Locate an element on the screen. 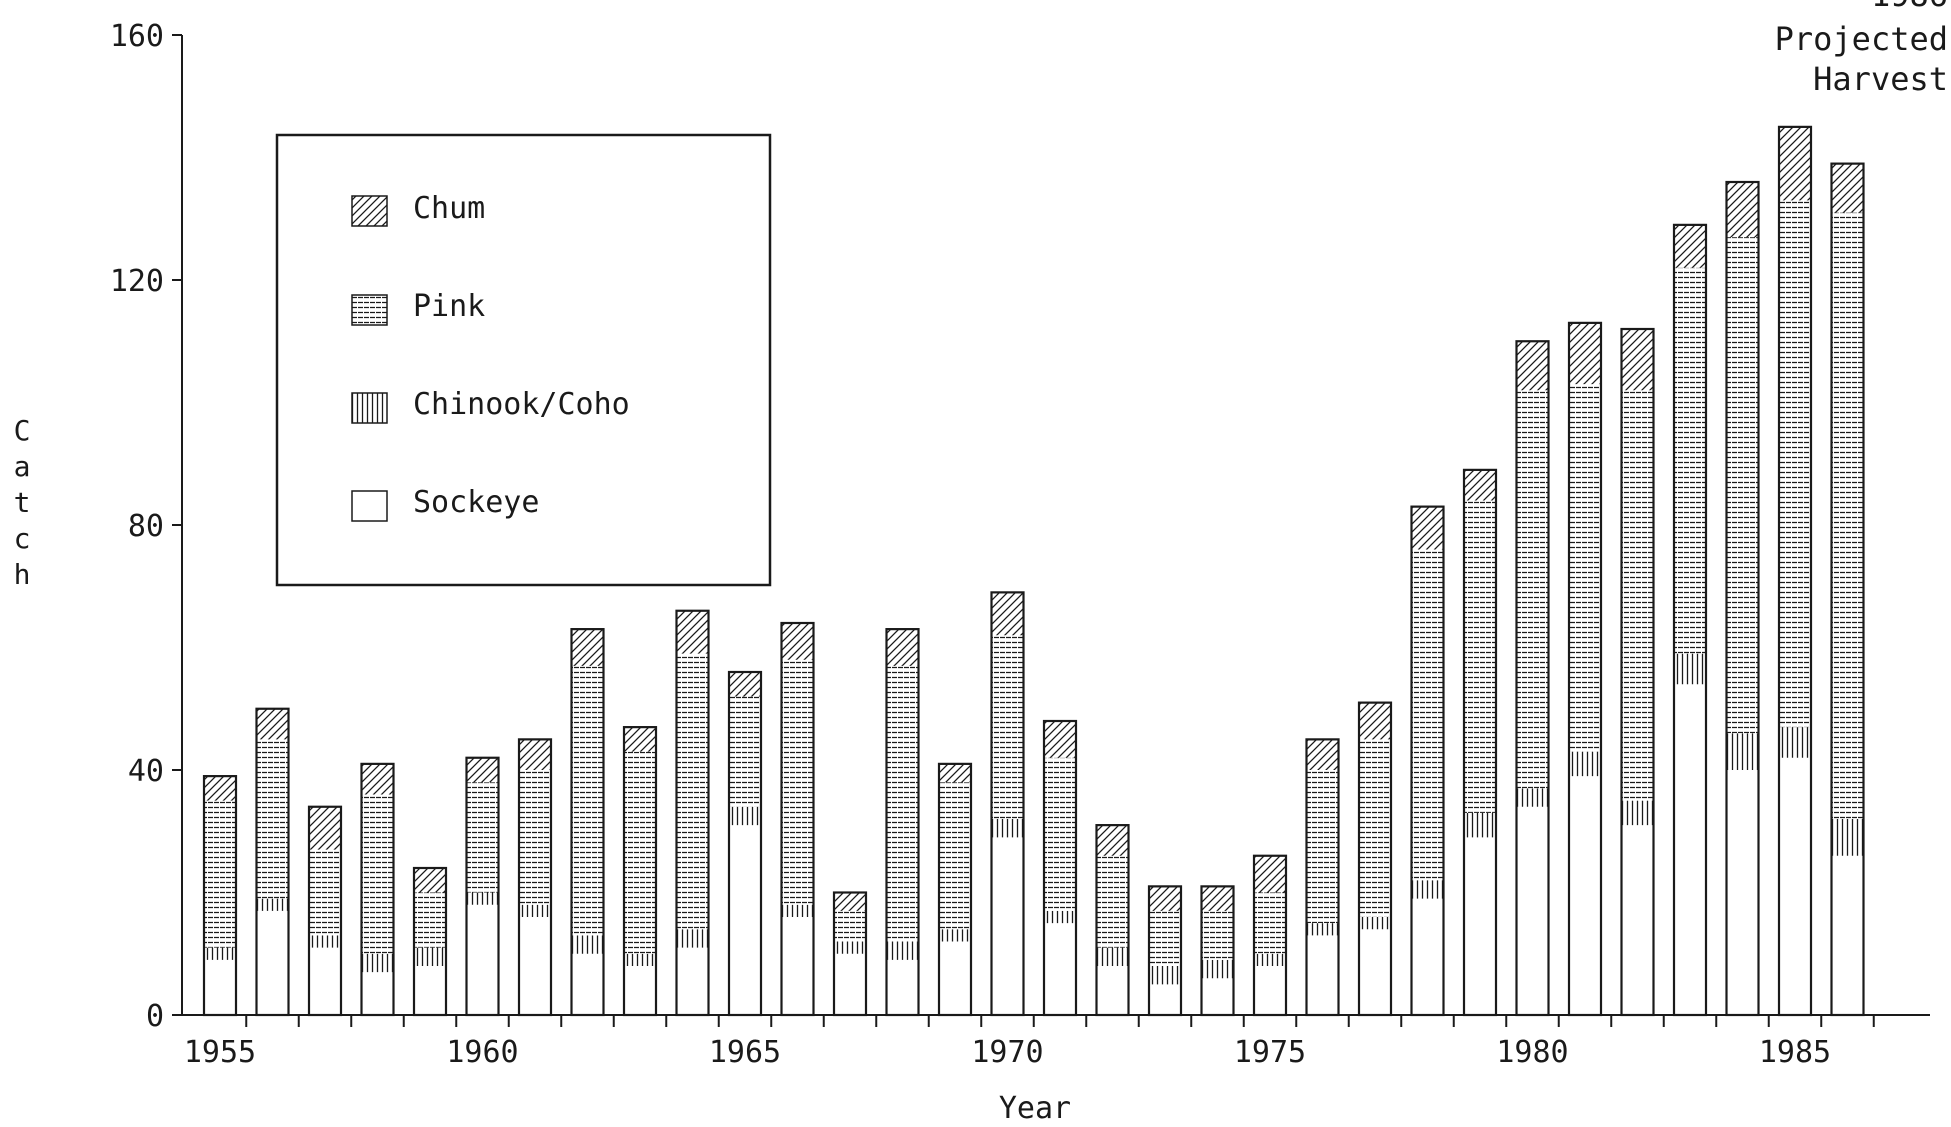  bar-1956-sockeye is located at coordinates (272, 962).